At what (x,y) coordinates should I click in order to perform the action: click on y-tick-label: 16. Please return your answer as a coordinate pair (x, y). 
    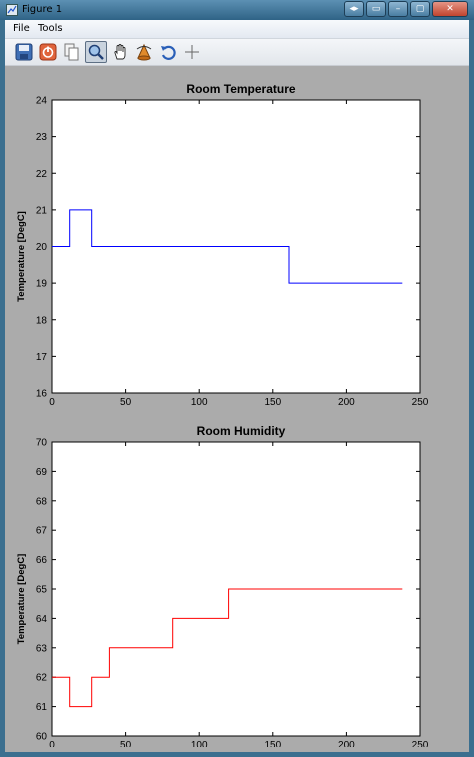
    Looking at the image, I should click on (42, 394).